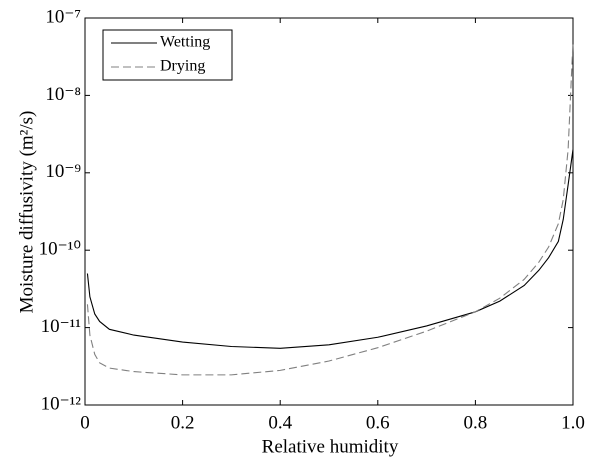  I want to click on y-tick-label: 10⁻⁹, so click(63, 171).